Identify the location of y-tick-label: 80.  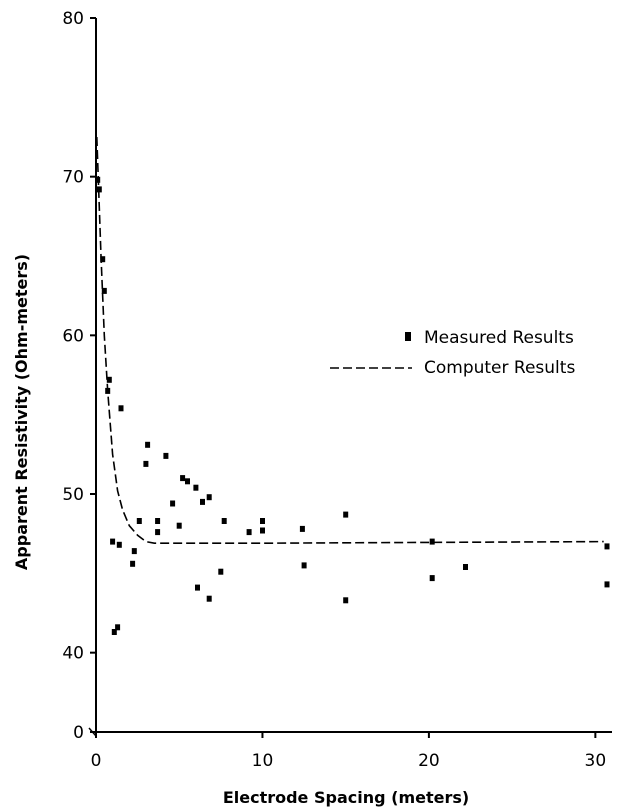
(73, 19).